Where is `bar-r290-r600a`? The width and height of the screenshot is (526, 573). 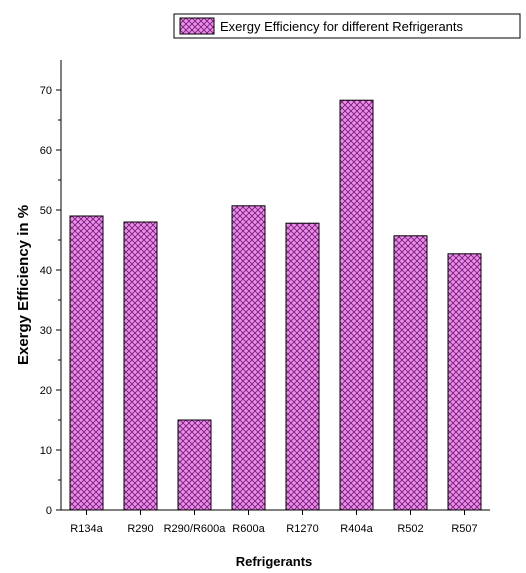 bar-r290-r600a is located at coordinates (194, 465).